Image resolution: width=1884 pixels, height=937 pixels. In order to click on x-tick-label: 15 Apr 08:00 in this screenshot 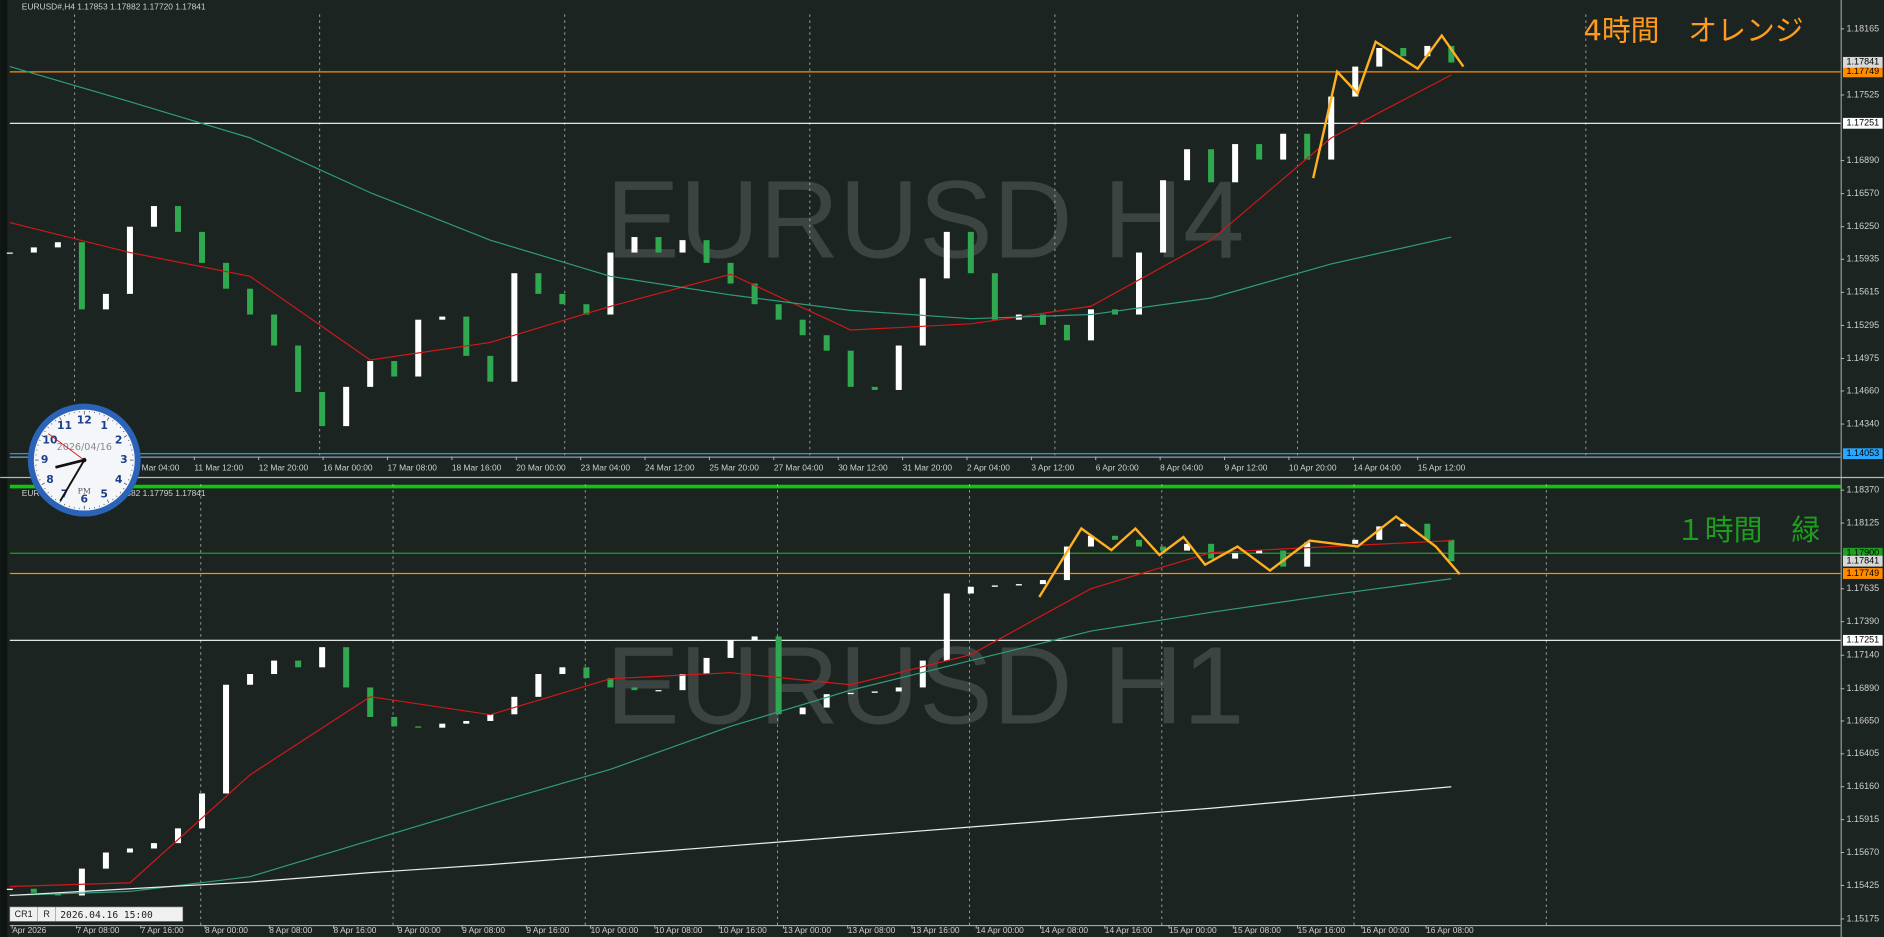, I will do `click(1257, 930)`.